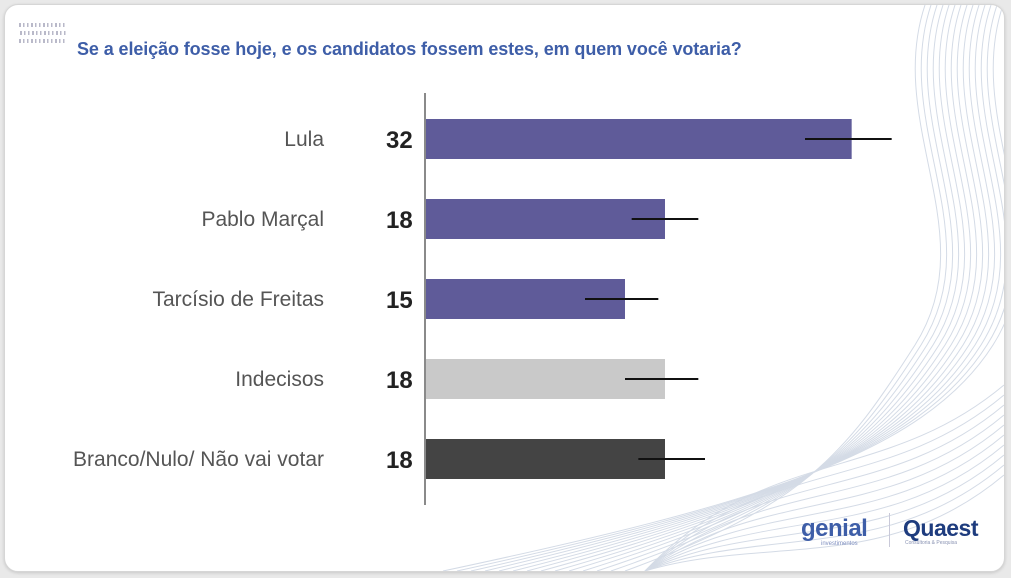 This screenshot has width=1011, height=578. Describe the element at coordinates (940, 528) in the screenshot. I see `quaest-logo: Quaest` at that location.